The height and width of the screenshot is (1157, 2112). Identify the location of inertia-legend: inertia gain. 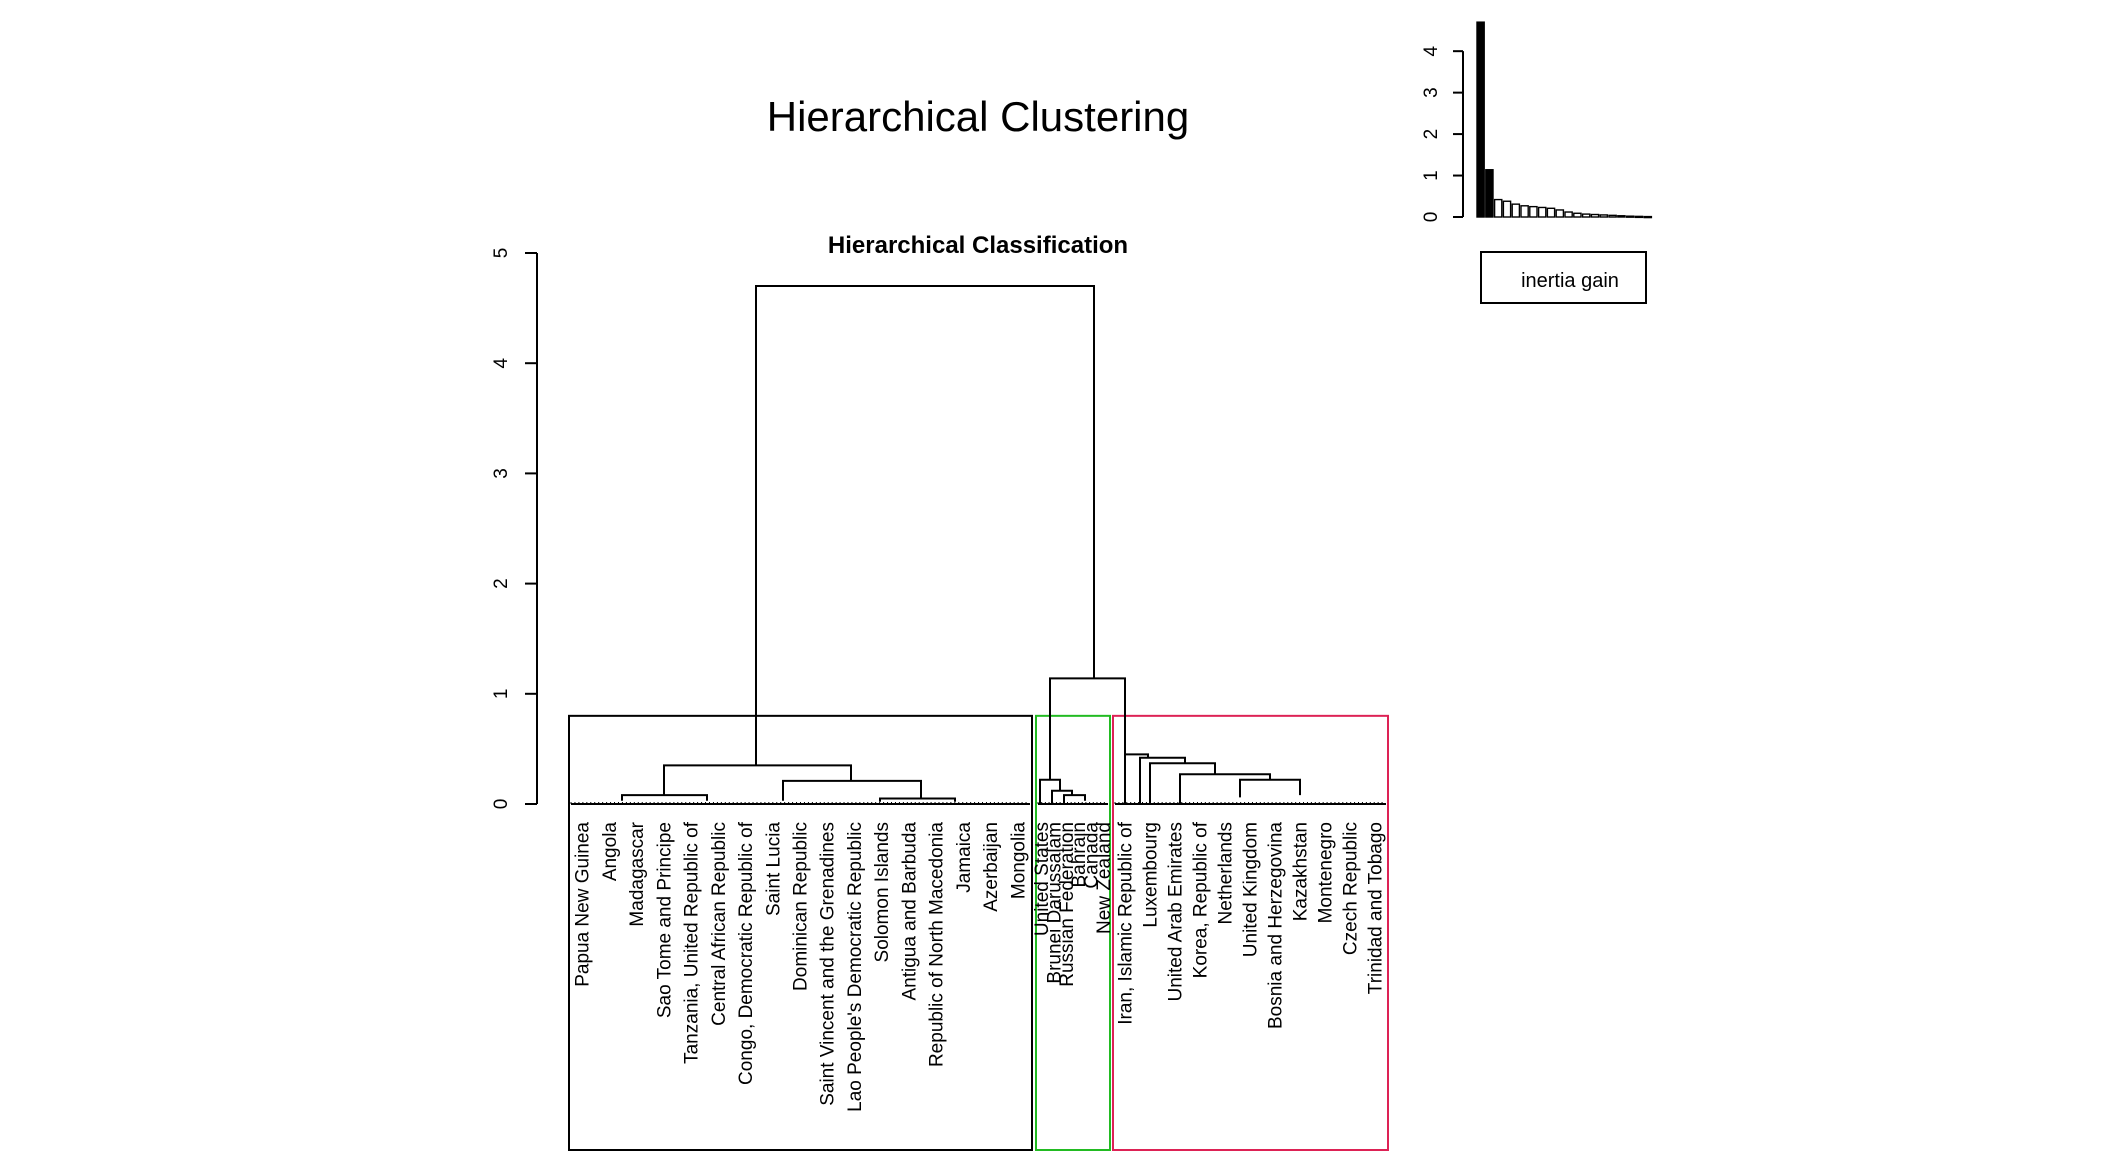
(1563, 277).